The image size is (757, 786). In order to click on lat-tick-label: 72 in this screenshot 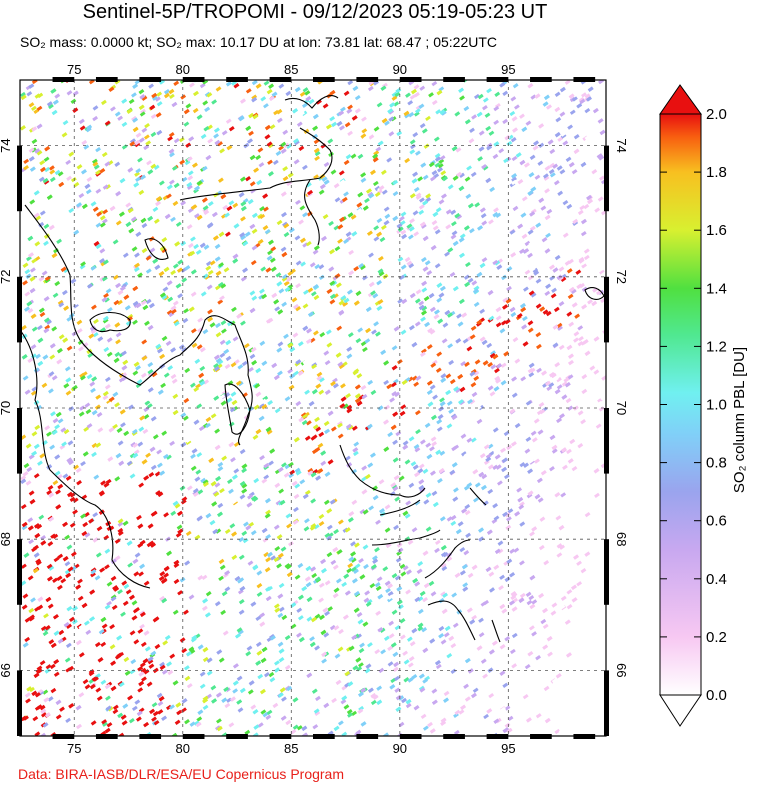, I will do `click(6, 277)`.